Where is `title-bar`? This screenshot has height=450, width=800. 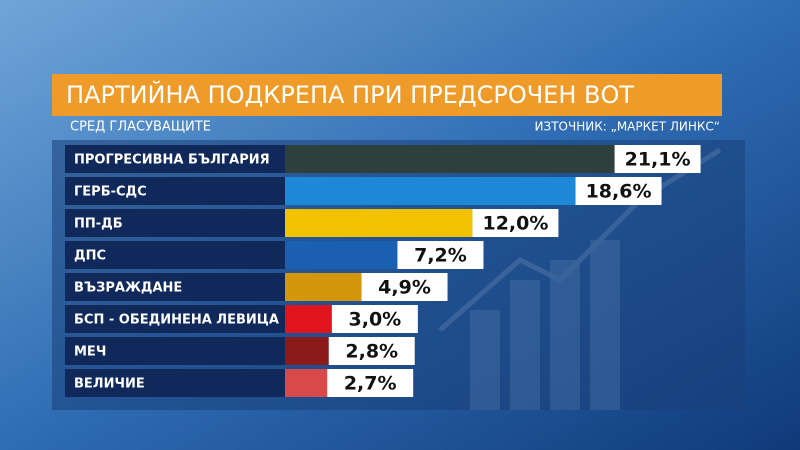
title-bar is located at coordinates (387, 95).